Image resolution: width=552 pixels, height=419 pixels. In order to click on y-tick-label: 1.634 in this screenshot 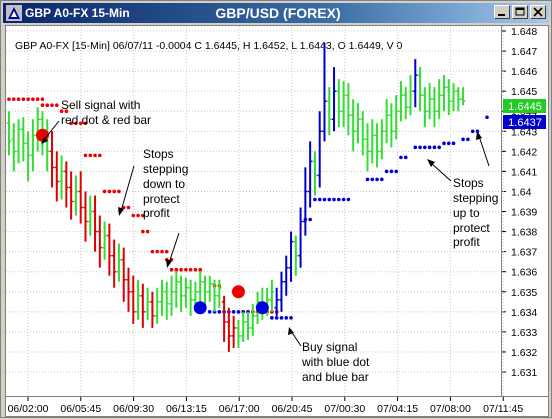, I will do `click(524, 313)`.